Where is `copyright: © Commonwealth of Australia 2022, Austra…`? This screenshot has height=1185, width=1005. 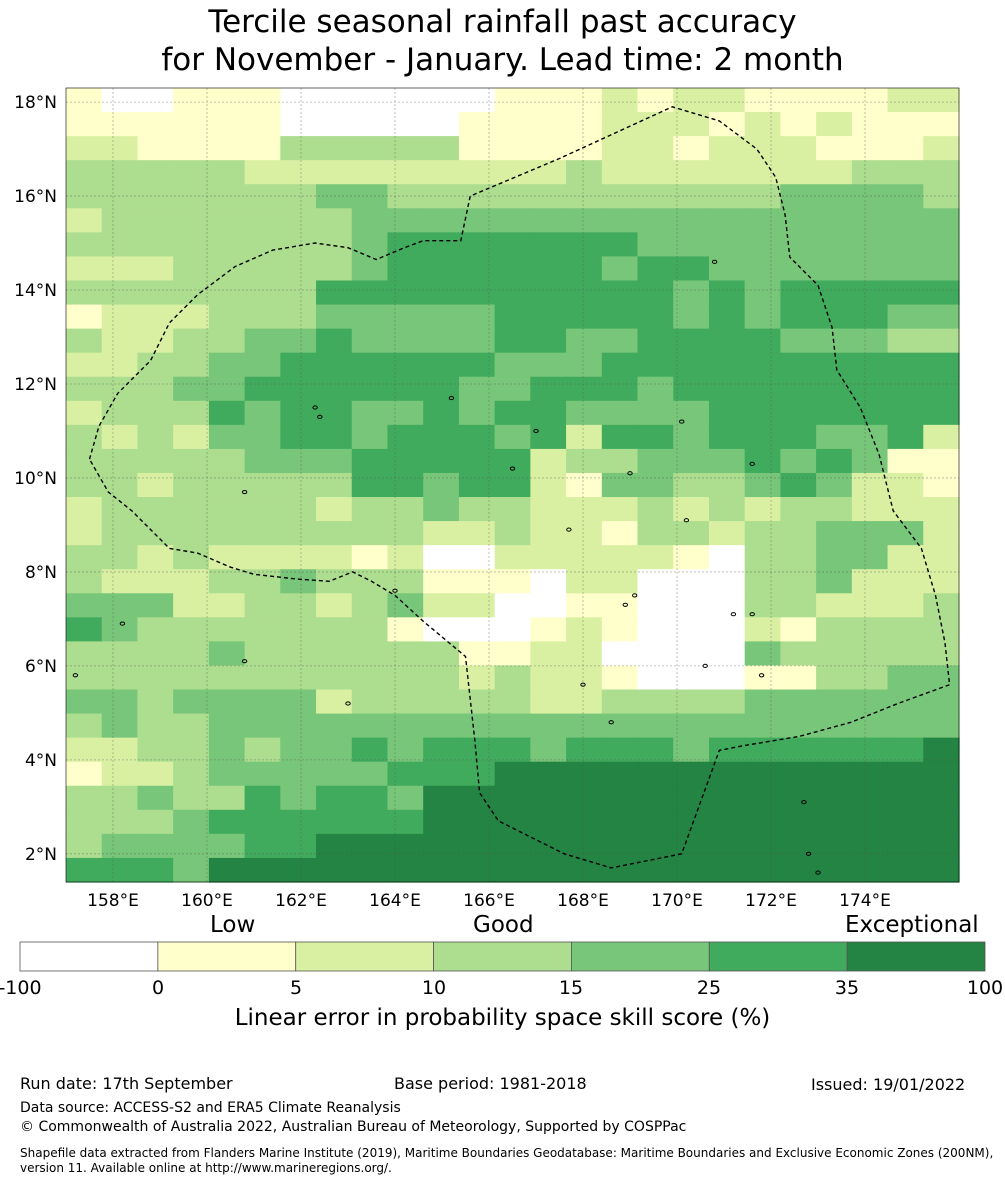 copyright: © Commonwealth of Australia 2022, Austra… is located at coordinates (353, 1127).